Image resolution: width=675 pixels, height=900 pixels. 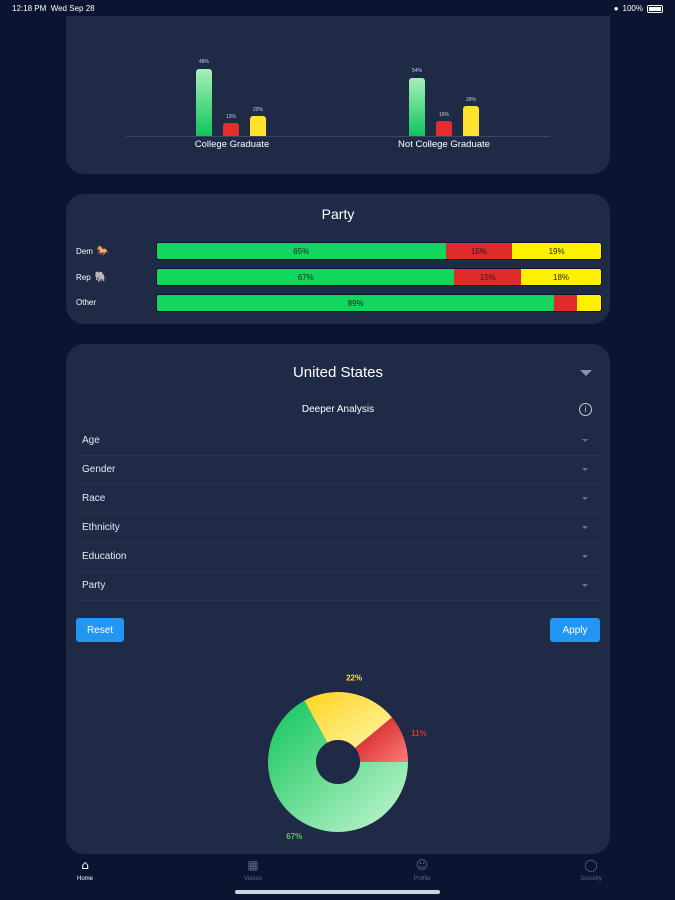 I want to click on filter-age: Age, so click(x=338, y=441).